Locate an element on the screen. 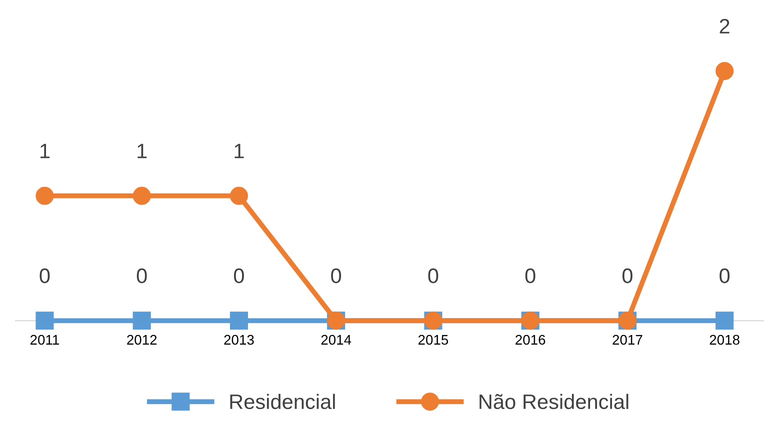 This screenshot has height=432, width=779. x-tick-label: 2016 is located at coordinates (531, 339).